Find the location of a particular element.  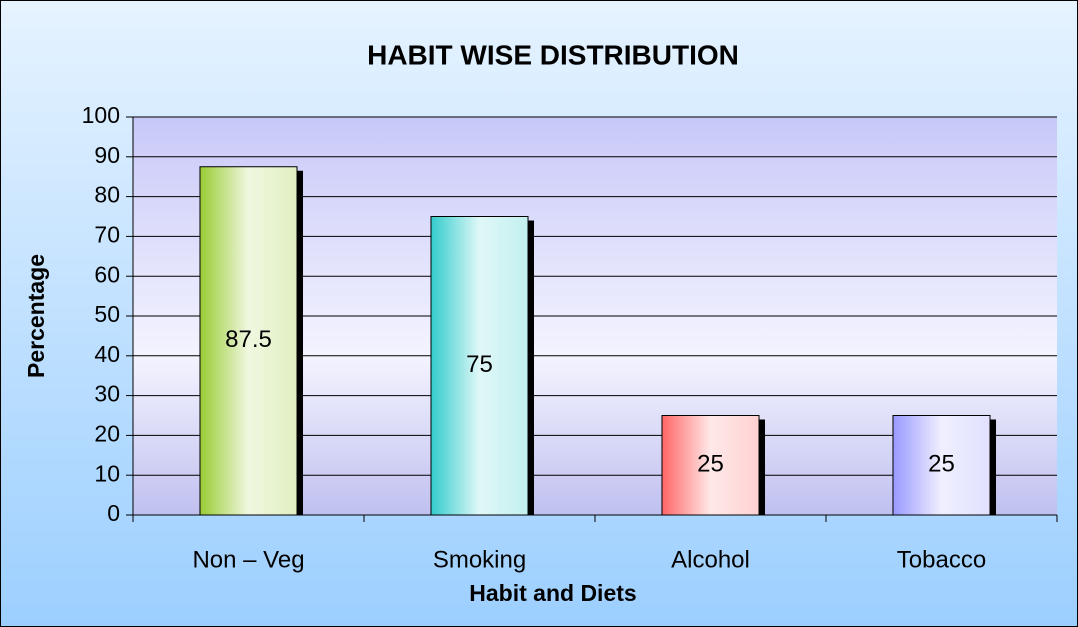

x-axis-label: Habit and Diets is located at coordinates (552, 593).